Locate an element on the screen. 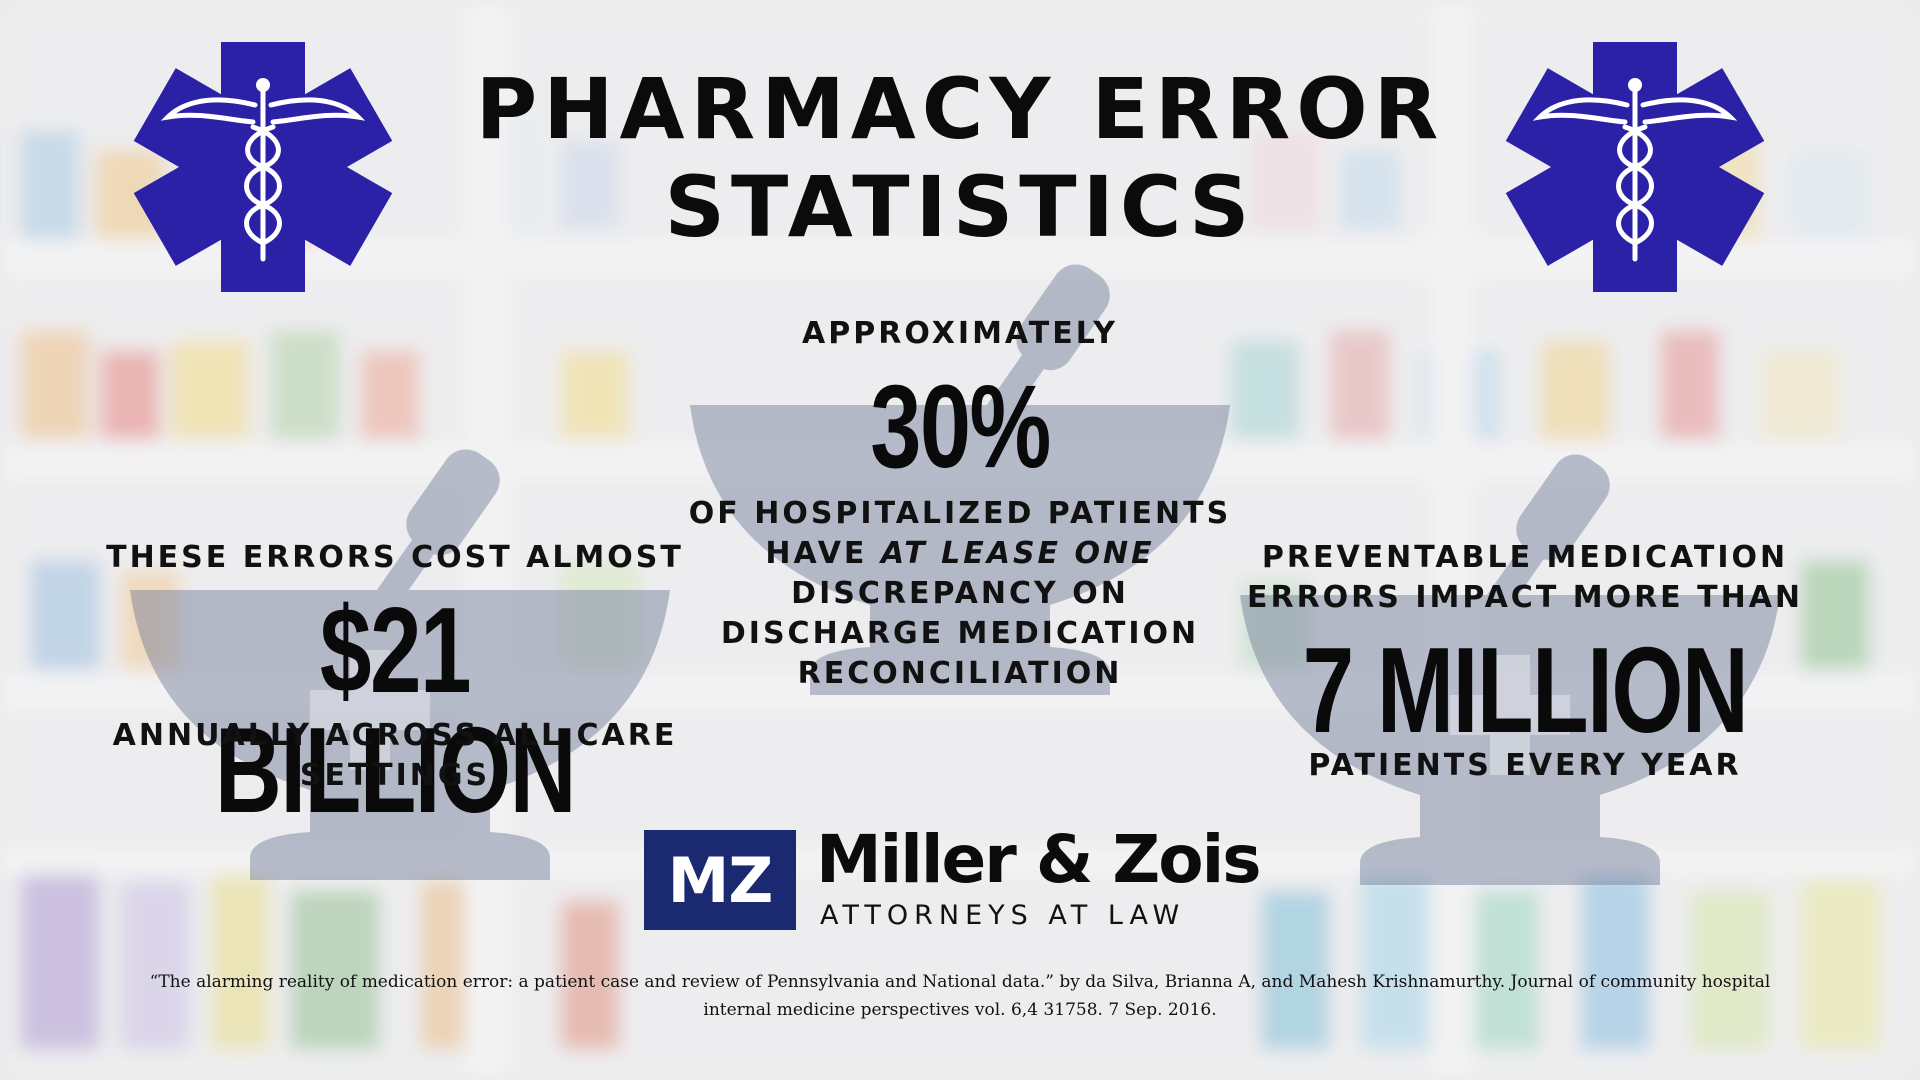  title-line-2: STATISTICS is located at coordinates (960, 207).